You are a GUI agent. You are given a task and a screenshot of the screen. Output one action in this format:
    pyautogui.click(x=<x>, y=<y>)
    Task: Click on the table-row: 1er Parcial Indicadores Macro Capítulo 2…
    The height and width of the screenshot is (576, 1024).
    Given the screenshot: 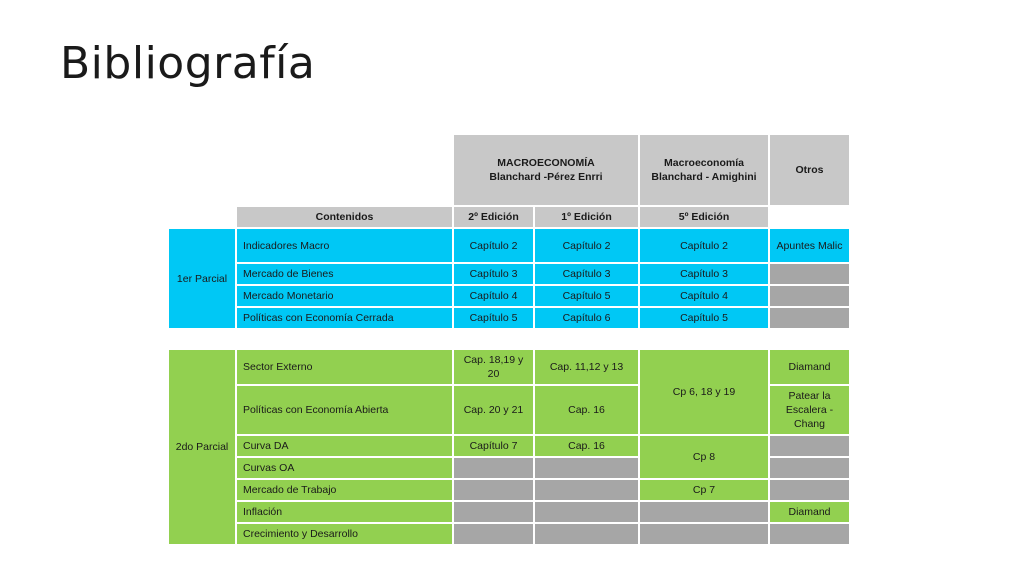 What is the action you would take?
    pyautogui.click(x=509, y=278)
    